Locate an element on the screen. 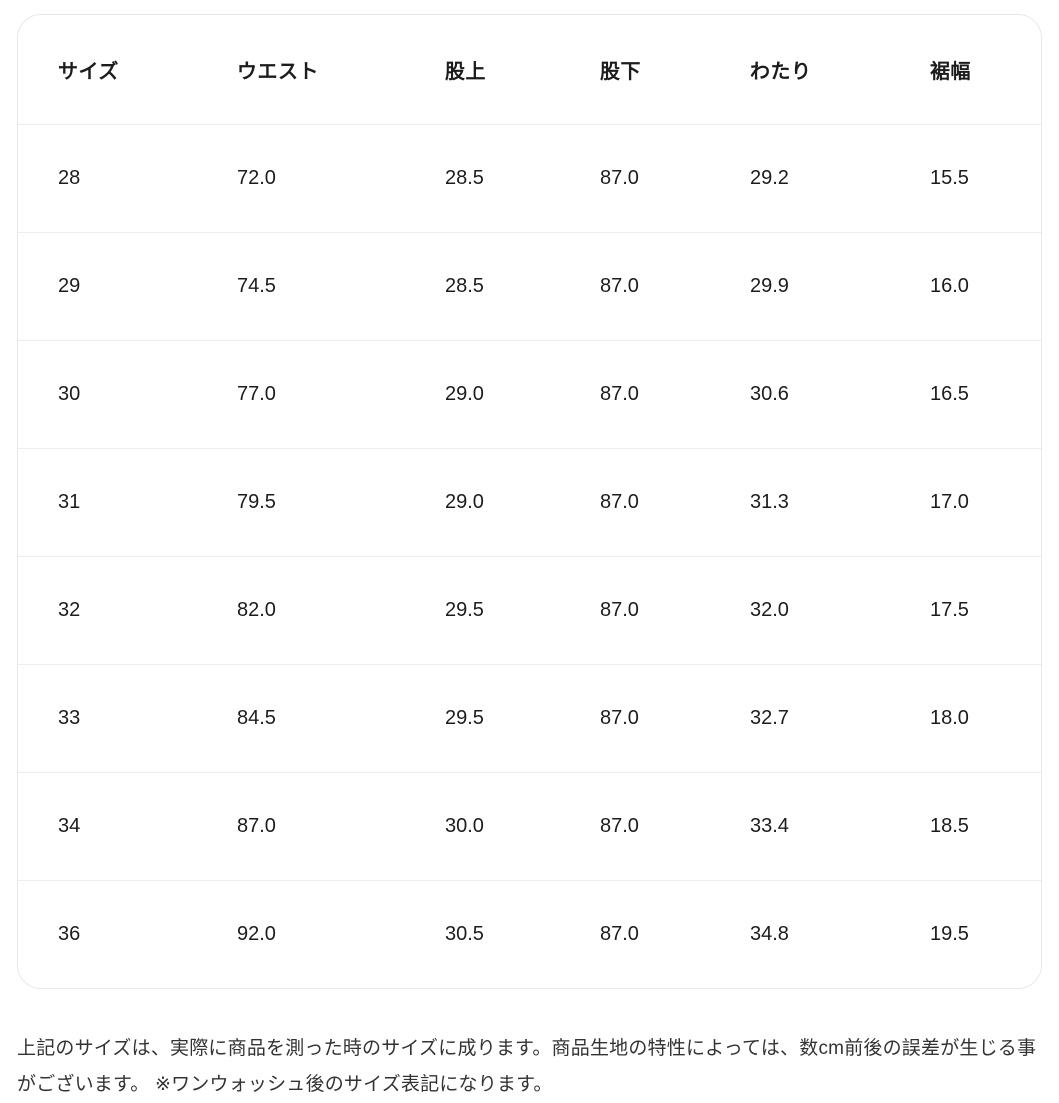  cell-size: 31 is located at coordinates (107, 501).